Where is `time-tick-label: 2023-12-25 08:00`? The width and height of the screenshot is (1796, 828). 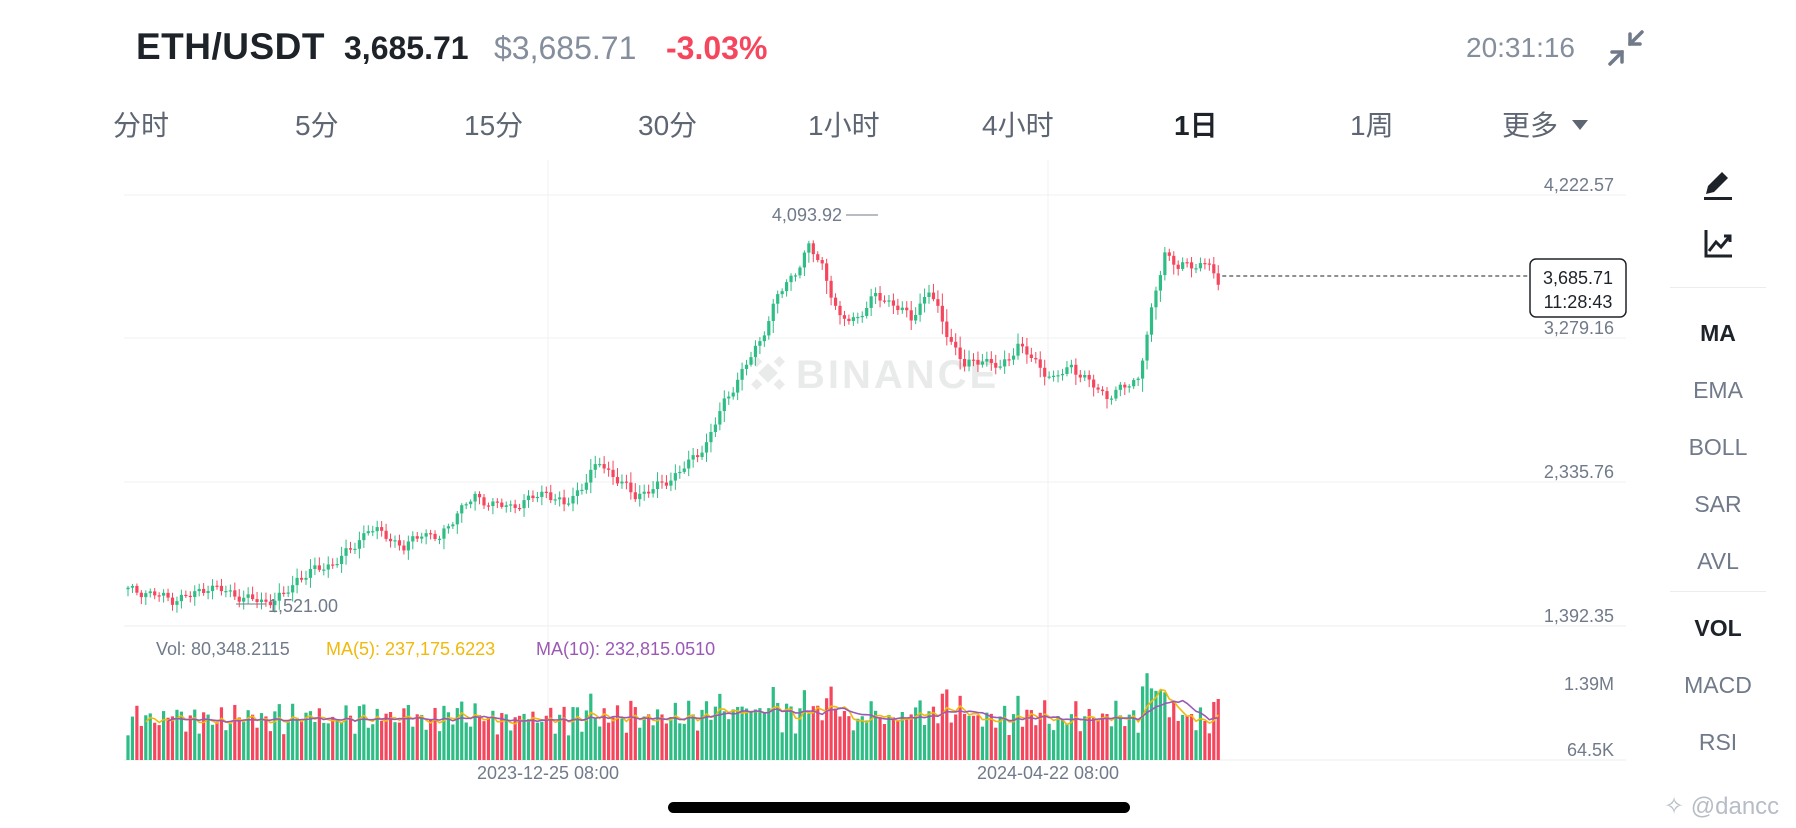
time-tick-label: 2023-12-25 08:00 is located at coordinates (548, 773).